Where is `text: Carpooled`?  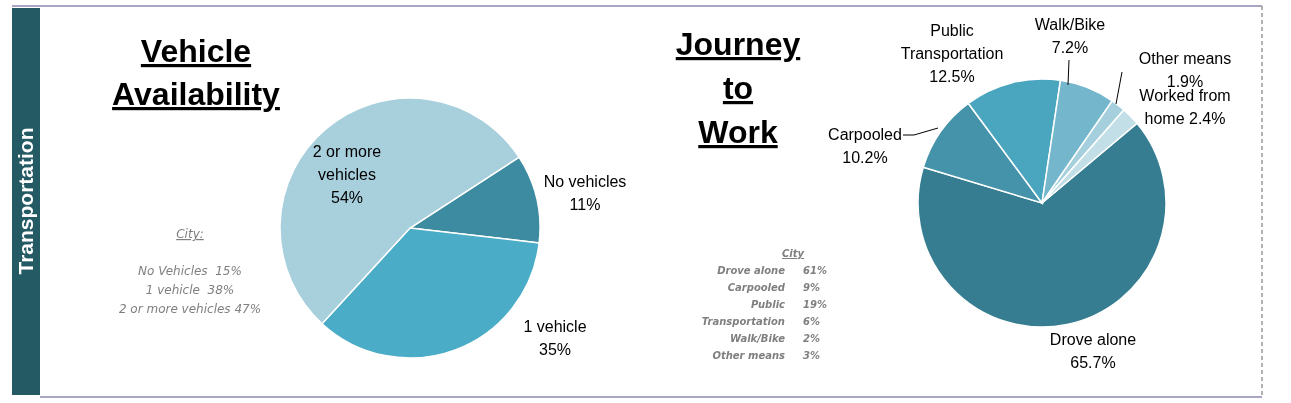
text: Carpooled is located at coordinates (756, 287).